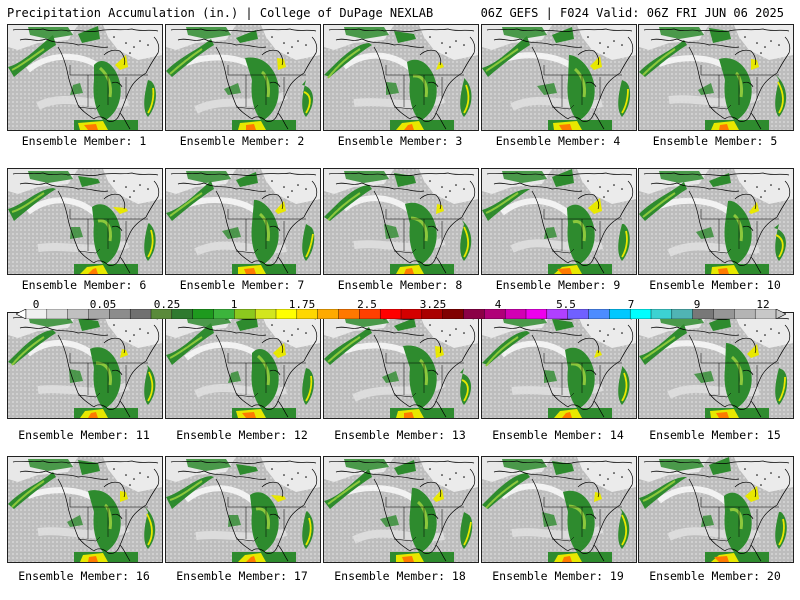 The height and width of the screenshot is (600, 800). What do you see at coordinates (242, 576) in the screenshot?
I see `ensemble-member-label: Ensemble Member: 17` at bounding box center [242, 576].